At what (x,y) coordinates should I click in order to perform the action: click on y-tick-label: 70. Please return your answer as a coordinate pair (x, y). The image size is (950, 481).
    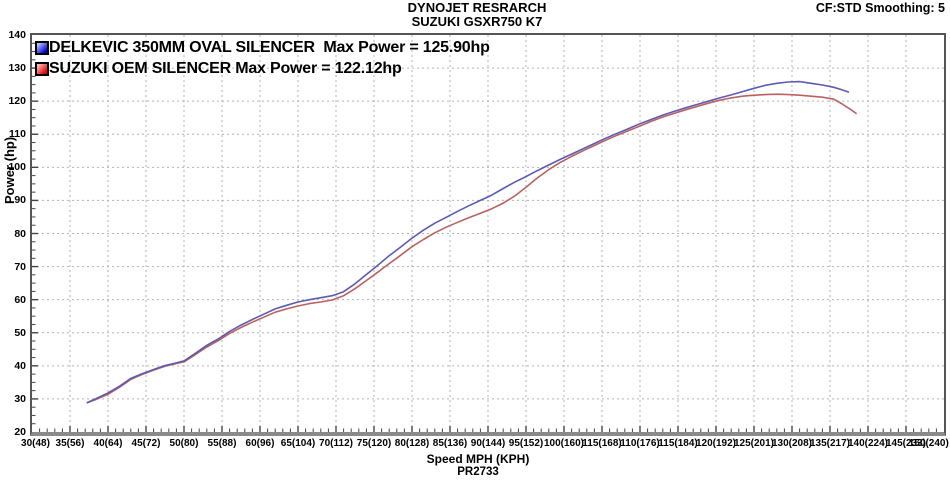
    Looking at the image, I should click on (20, 266).